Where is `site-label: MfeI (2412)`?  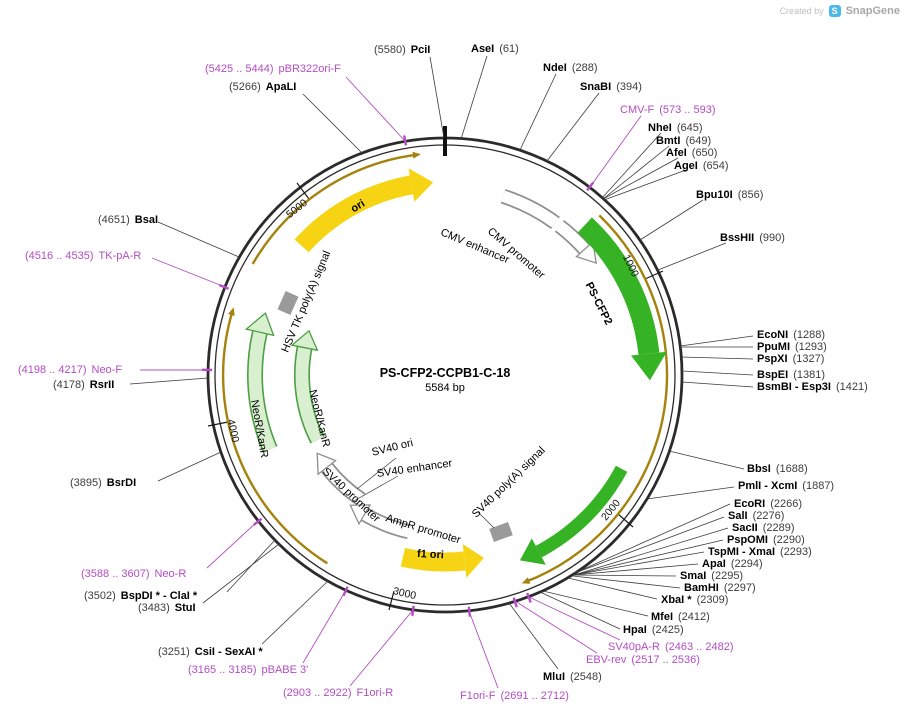 site-label: MfeI (2412) is located at coordinates (680, 617).